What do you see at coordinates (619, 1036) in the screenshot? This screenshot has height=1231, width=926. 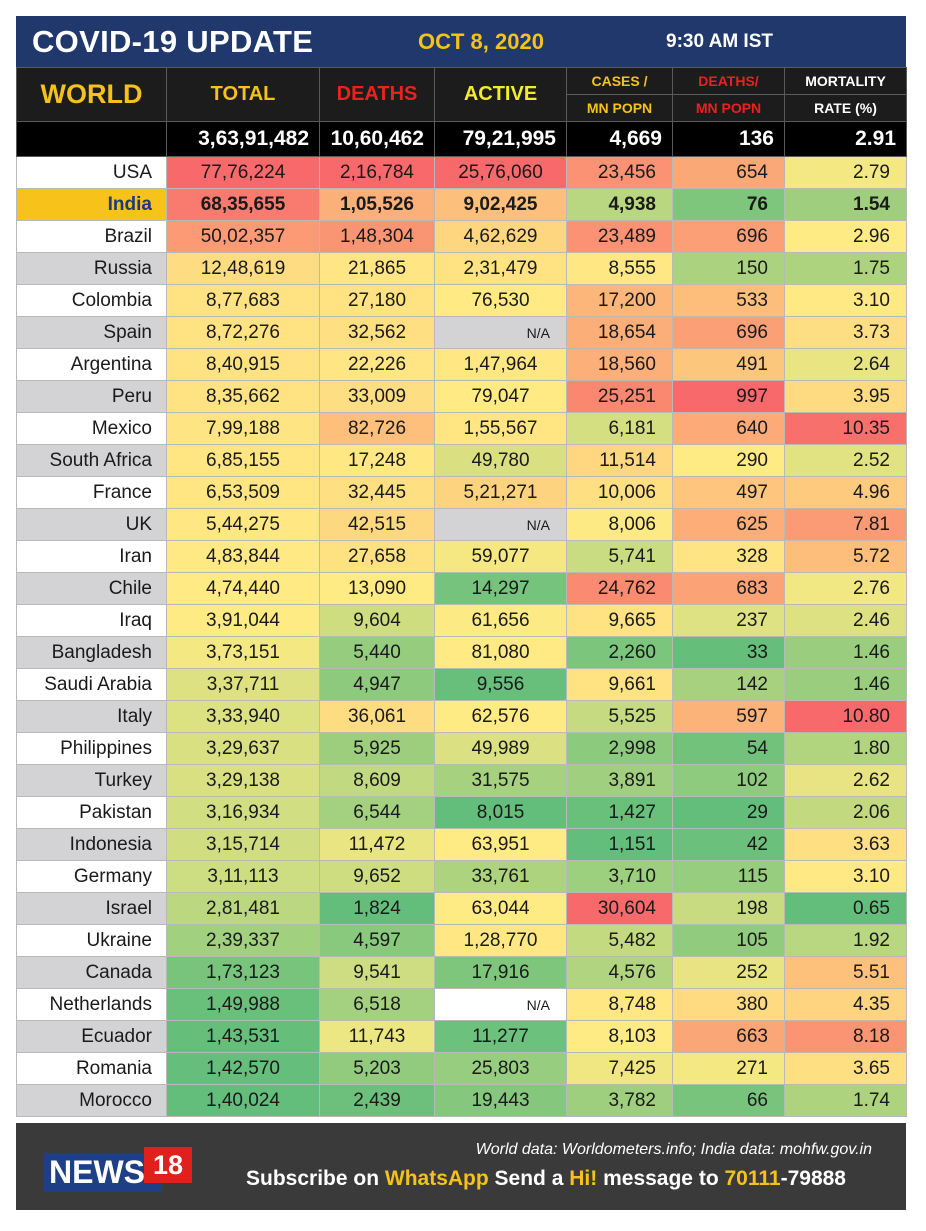 I see `cell-cases-per-mn: 8,103` at bounding box center [619, 1036].